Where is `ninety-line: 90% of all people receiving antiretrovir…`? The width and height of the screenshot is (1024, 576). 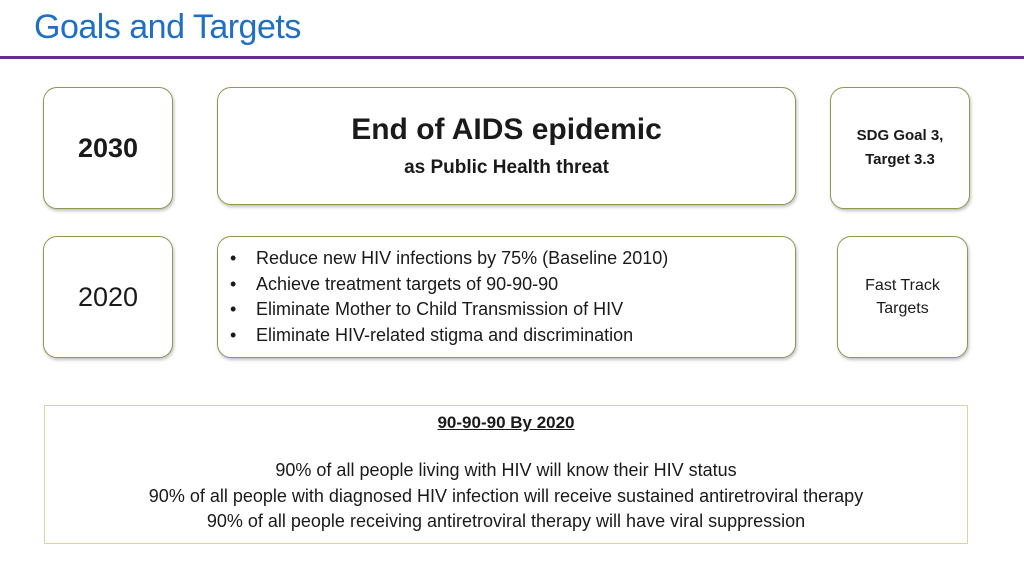
ninety-line: 90% of all people receiving antiretrovir… is located at coordinates (506, 521).